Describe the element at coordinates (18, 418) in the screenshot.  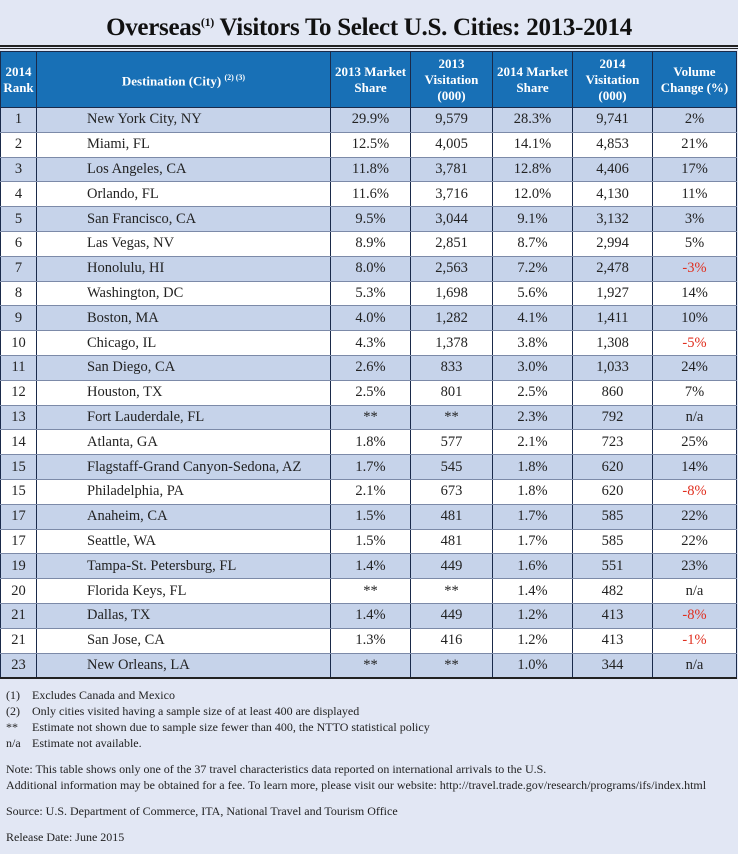
I see `cell-rank: 13` at that location.